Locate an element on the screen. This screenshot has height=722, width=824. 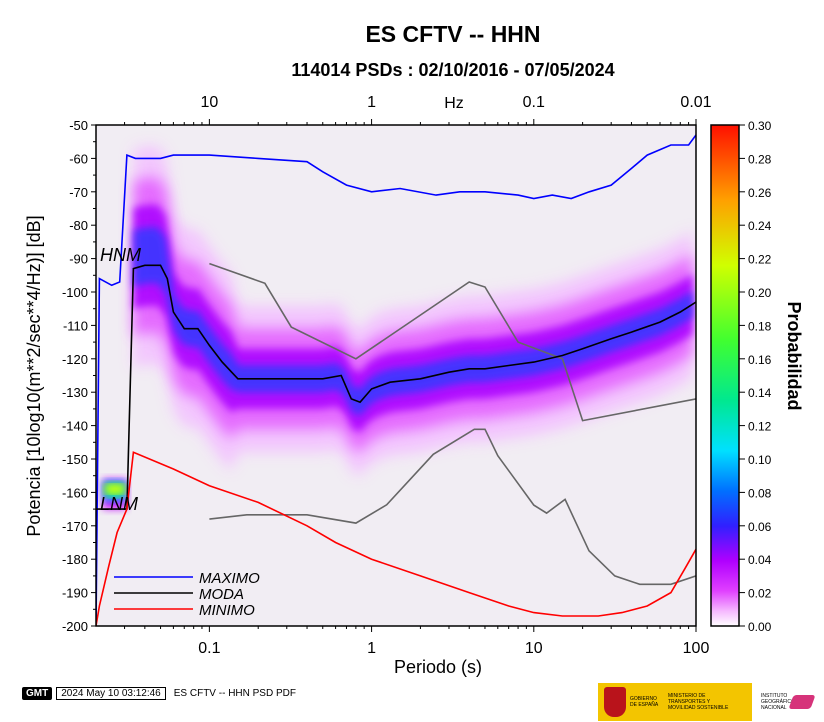
ign-logo: INSTITUTO GEOGRÁFICO NACIONAL is located at coordinates (787, 702).